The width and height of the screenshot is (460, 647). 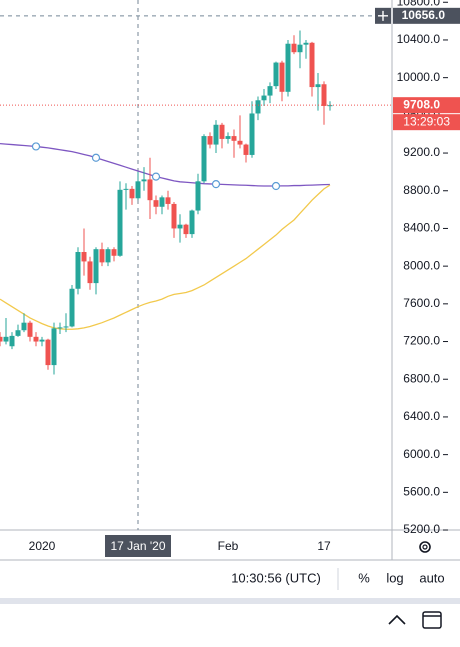 What do you see at coordinates (421, 529) in the screenshot?
I see `y-tick-label: 5200.0` at bounding box center [421, 529].